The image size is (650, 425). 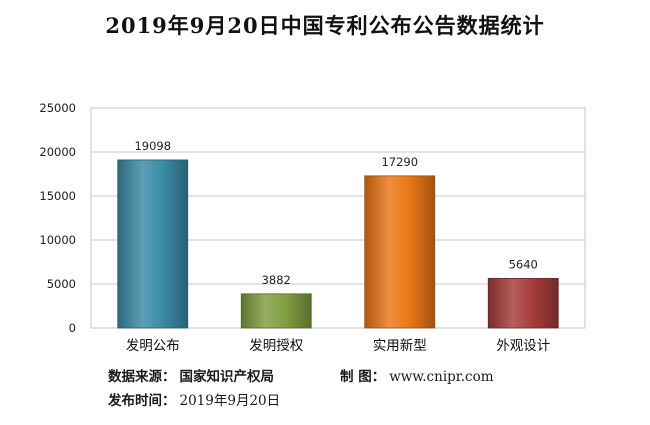 What do you see at coordinates (227, 377) in the screenshot?
I see `data-source-value: 国家知识产权局` at bounding box center [227, 377].